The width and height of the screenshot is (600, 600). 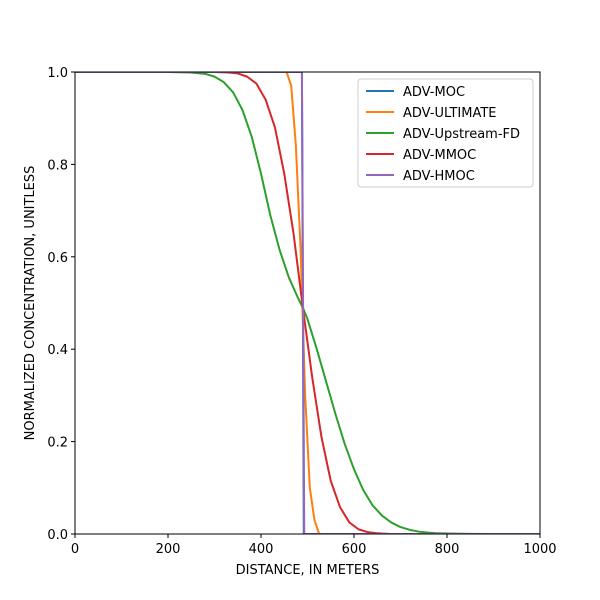 I want to click on x-axis-ticks: 0 200 400 600 800 1000, so click(x=314, y=545).